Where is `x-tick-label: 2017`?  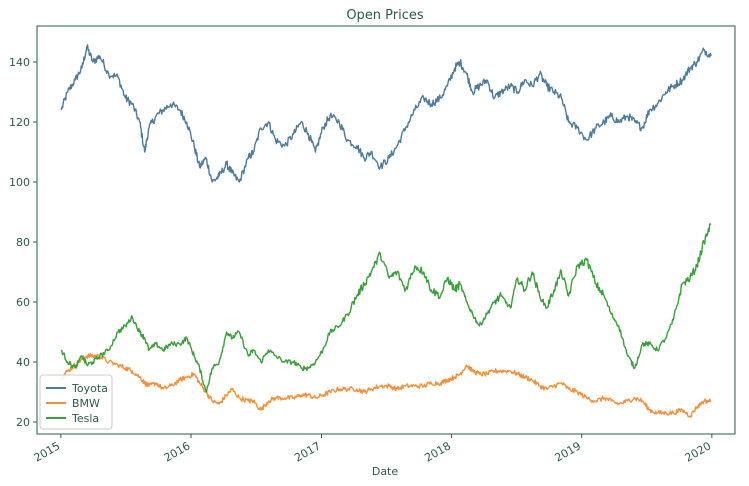
x-tick-label: 2017 is located at coordinates (307, 451).